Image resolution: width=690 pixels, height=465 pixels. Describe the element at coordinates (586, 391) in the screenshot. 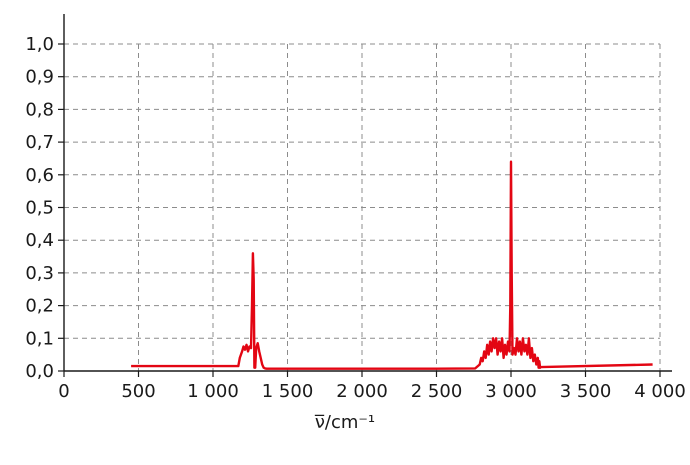

I see `x-tick-label: 3 500` at that location.